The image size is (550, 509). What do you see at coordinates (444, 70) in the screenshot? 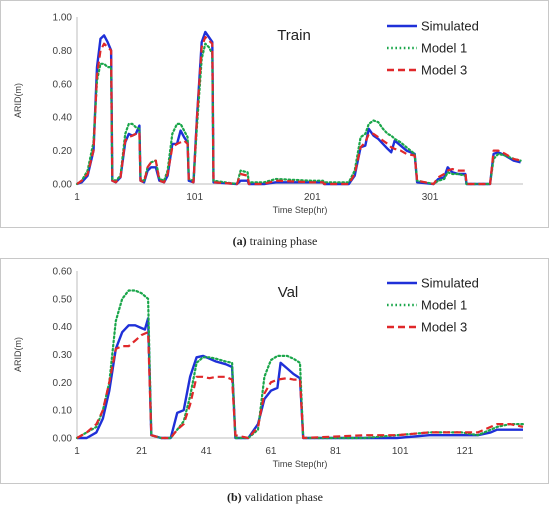
I see `train-legend-label-model-3: Model 3` at bounding box center [444, 70].